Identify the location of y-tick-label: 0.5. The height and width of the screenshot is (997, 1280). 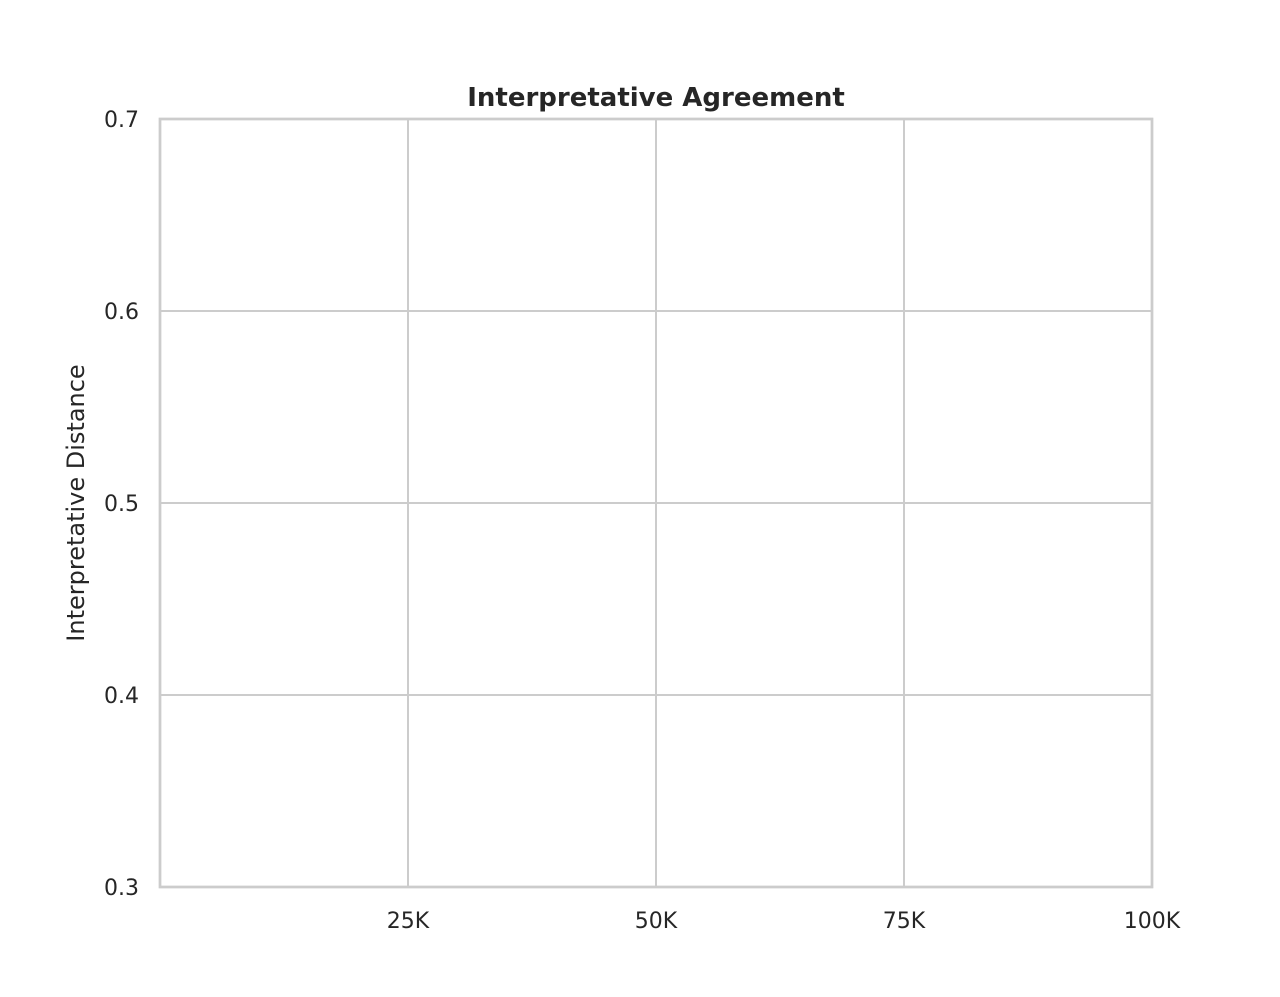
(121, 504).